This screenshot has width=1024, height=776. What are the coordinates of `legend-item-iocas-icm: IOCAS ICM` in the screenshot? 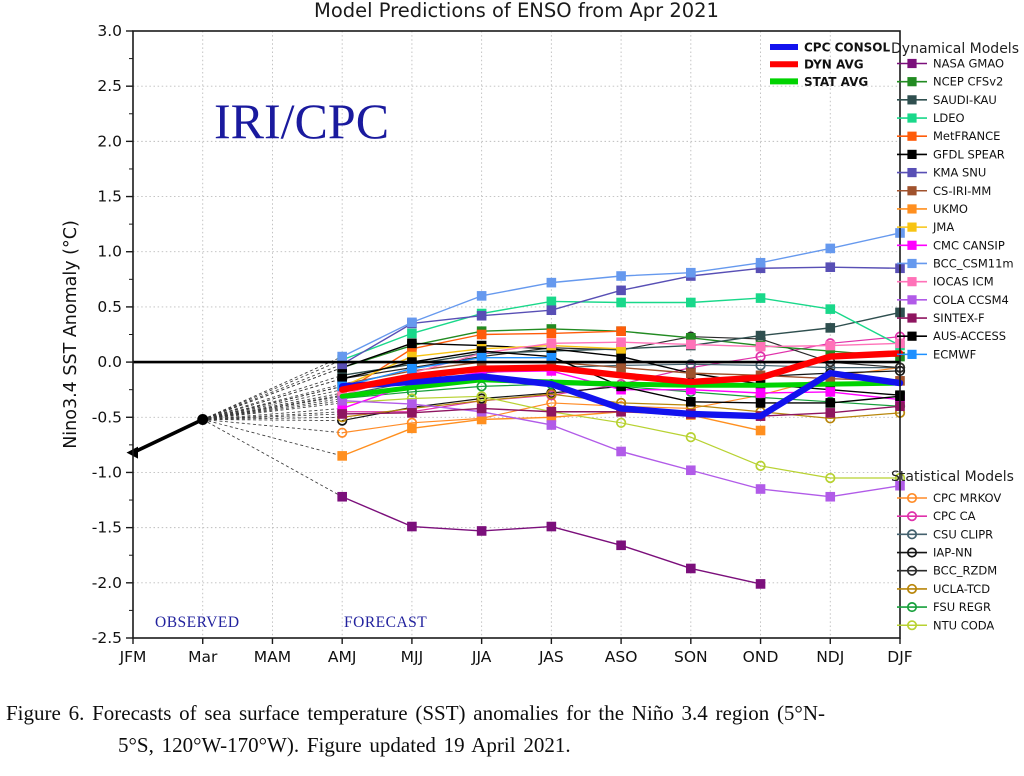 It's located at (945, 282).